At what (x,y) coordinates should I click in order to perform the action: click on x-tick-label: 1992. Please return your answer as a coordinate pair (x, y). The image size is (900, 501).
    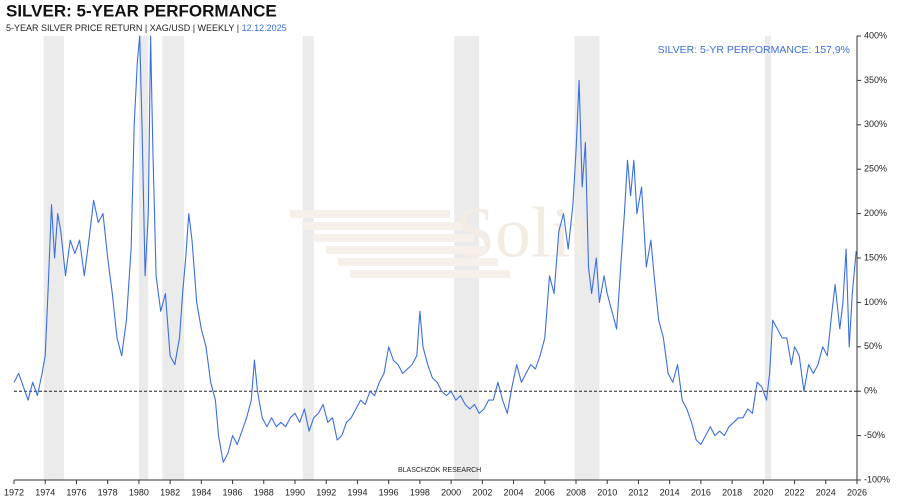
    Looking at the image, I should click on (326, 492).